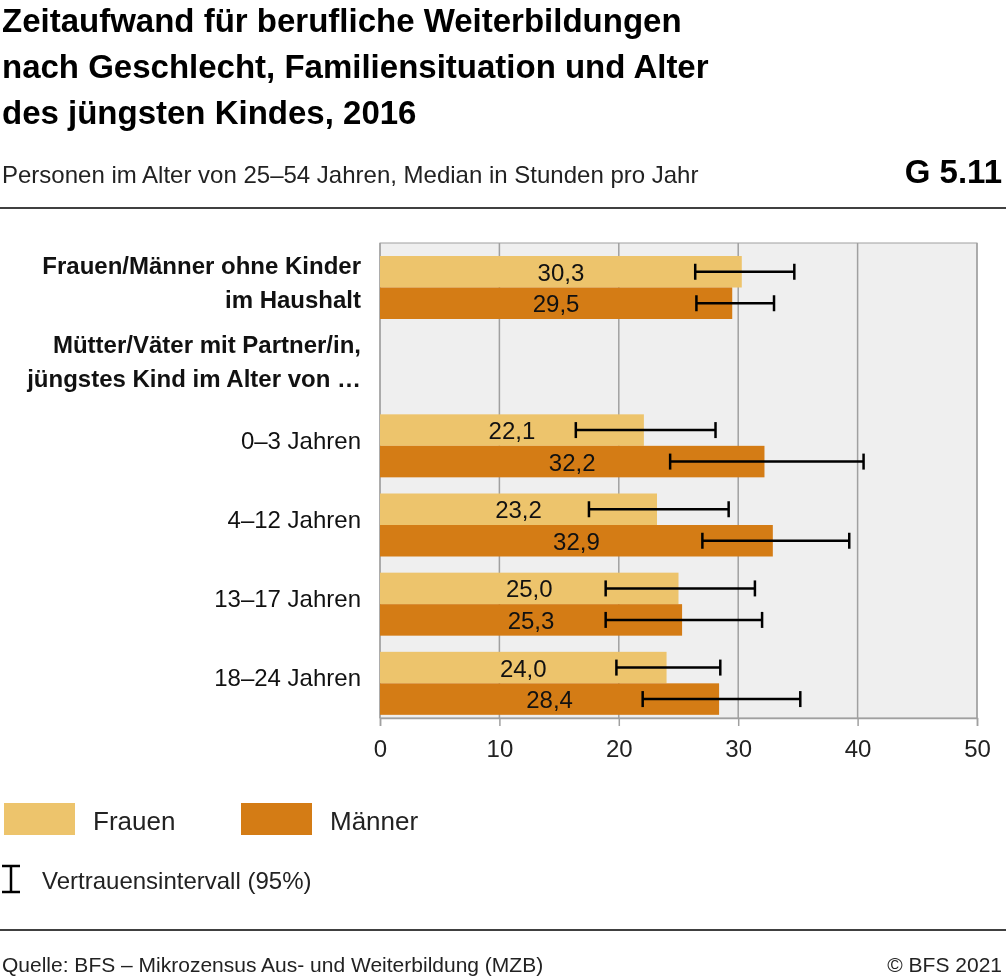 This screenshot has width=1006, height=978. I want to click on y-tick-label: 18–24 Jahren, so click(287, 678).